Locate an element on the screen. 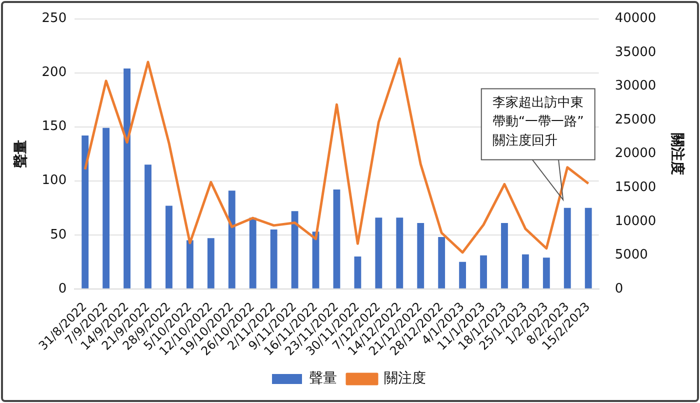 The width and height of the screenshot is (700, 403). y-tick-label: 250 is located at coordinates (54, 18).